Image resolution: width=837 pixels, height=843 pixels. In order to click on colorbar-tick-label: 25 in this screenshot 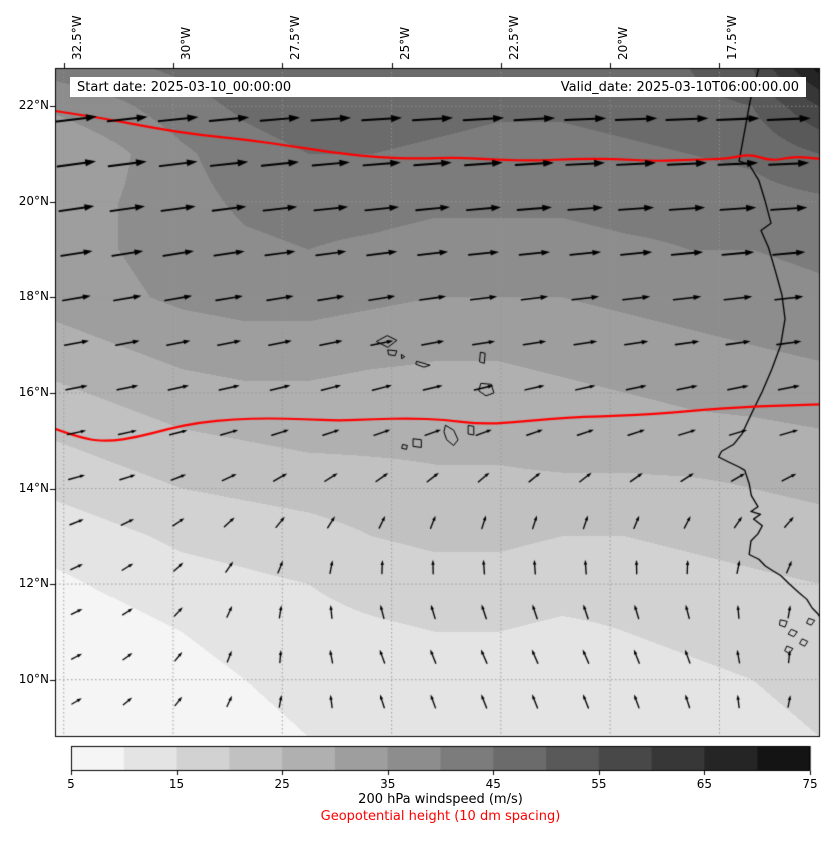, I will do `click(282, 784)`.